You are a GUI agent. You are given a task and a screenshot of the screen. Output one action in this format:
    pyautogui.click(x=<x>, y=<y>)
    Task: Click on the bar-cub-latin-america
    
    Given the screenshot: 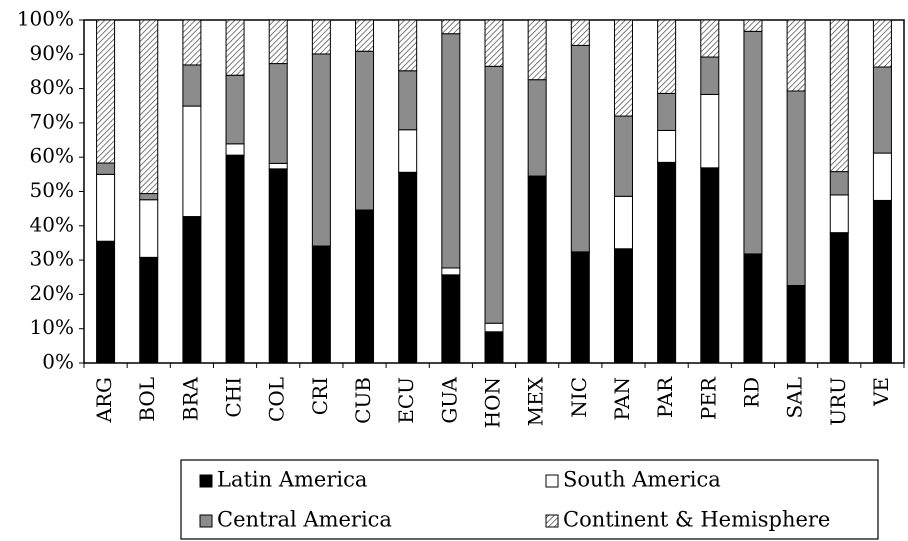 What is the action you would take?
    pyautogui.click(x=365, y=286)
    